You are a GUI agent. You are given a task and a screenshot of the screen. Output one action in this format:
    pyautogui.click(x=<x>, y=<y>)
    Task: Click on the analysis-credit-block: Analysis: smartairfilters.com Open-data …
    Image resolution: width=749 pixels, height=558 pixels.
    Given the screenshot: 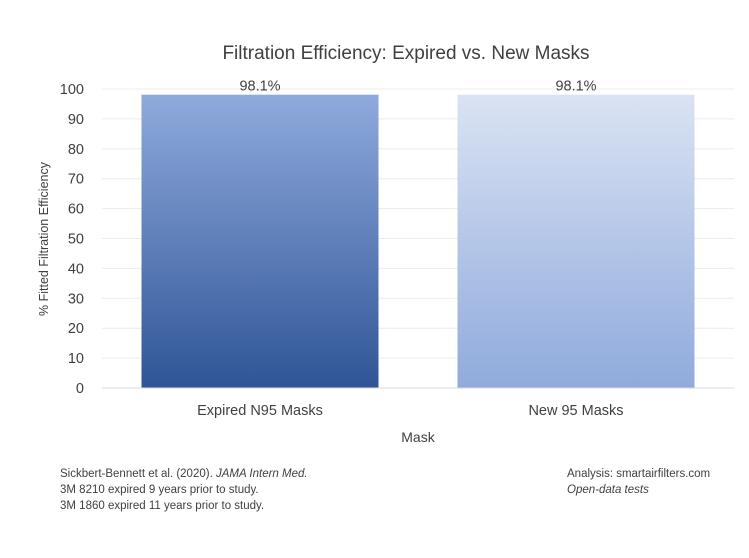 What is the action you would take?
    pyautogui.click(x=638, y=482)
    